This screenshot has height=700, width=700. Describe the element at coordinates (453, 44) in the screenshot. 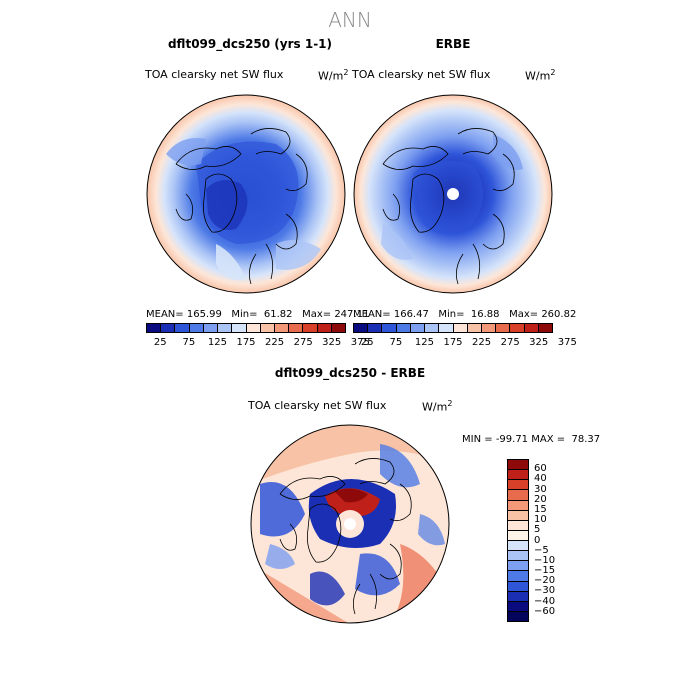

I see `panel-title-obs: ERBE` at that location.